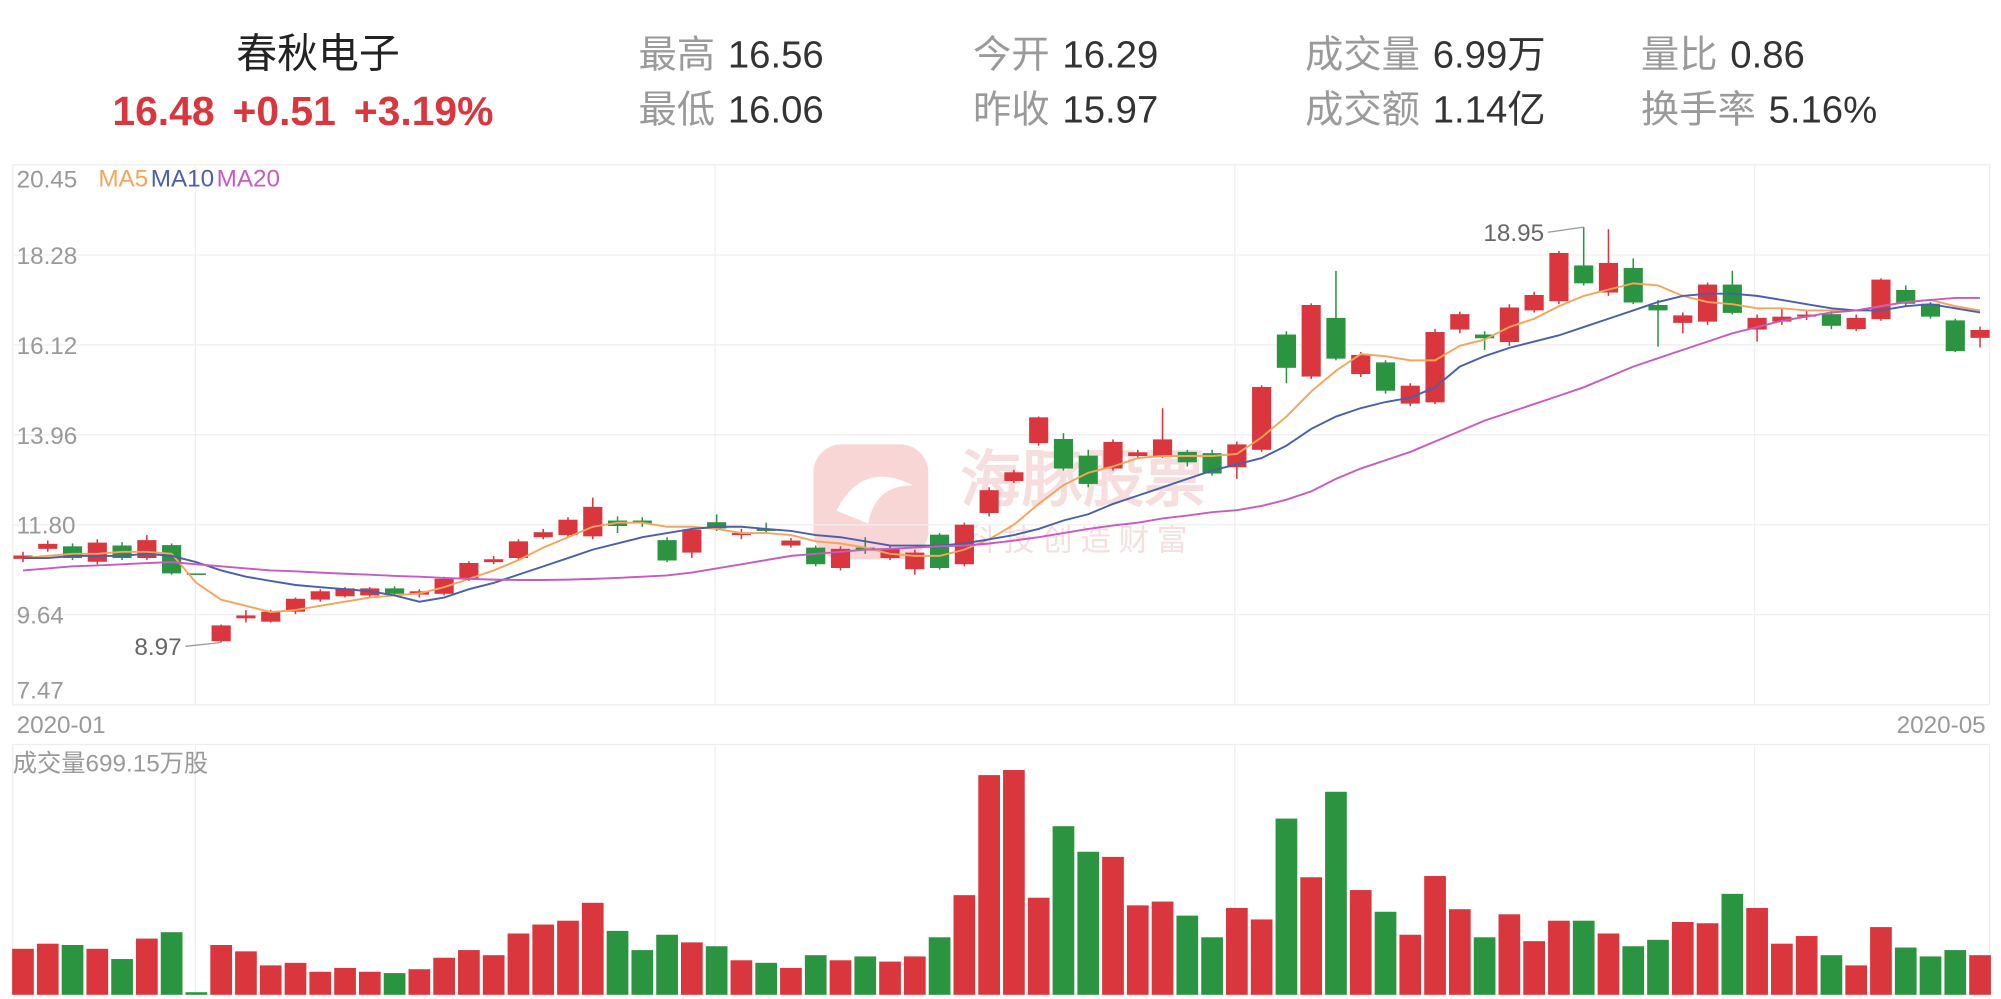  Describe the element at coordinates (123, 178) in the screenshot. I see `legend-entry: MA5` at that location.